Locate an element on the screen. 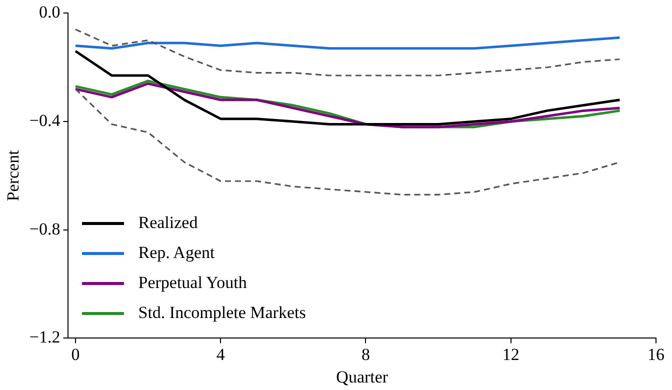 Image resolution: width=672 pixels, height=390 pixels. legend-label: Perpetual Youth is located at coordinates (192, 283).